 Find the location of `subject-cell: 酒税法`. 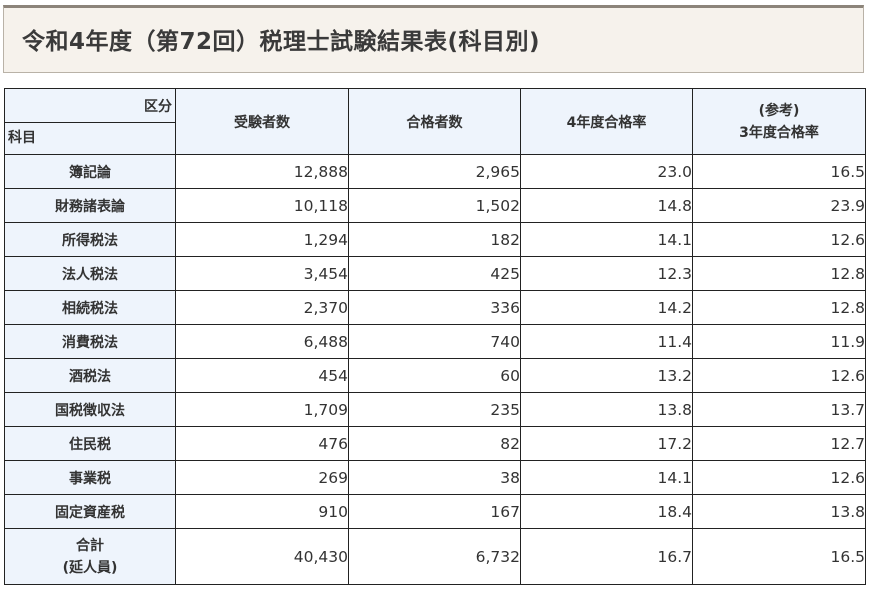

subject-cell: 酒税法 is located at coordinates (90, 375).